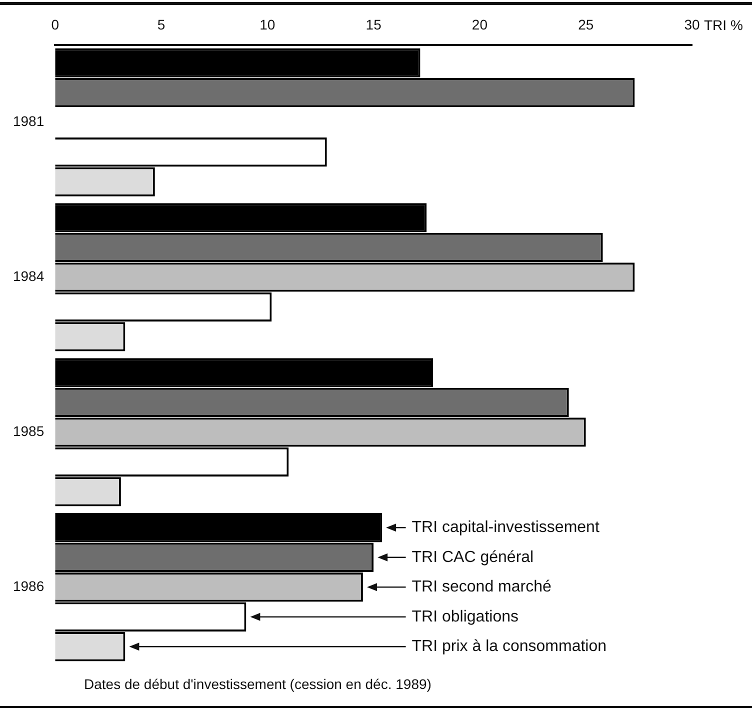  I want to click on x-axis-title: TRI %, so click(723, 24).